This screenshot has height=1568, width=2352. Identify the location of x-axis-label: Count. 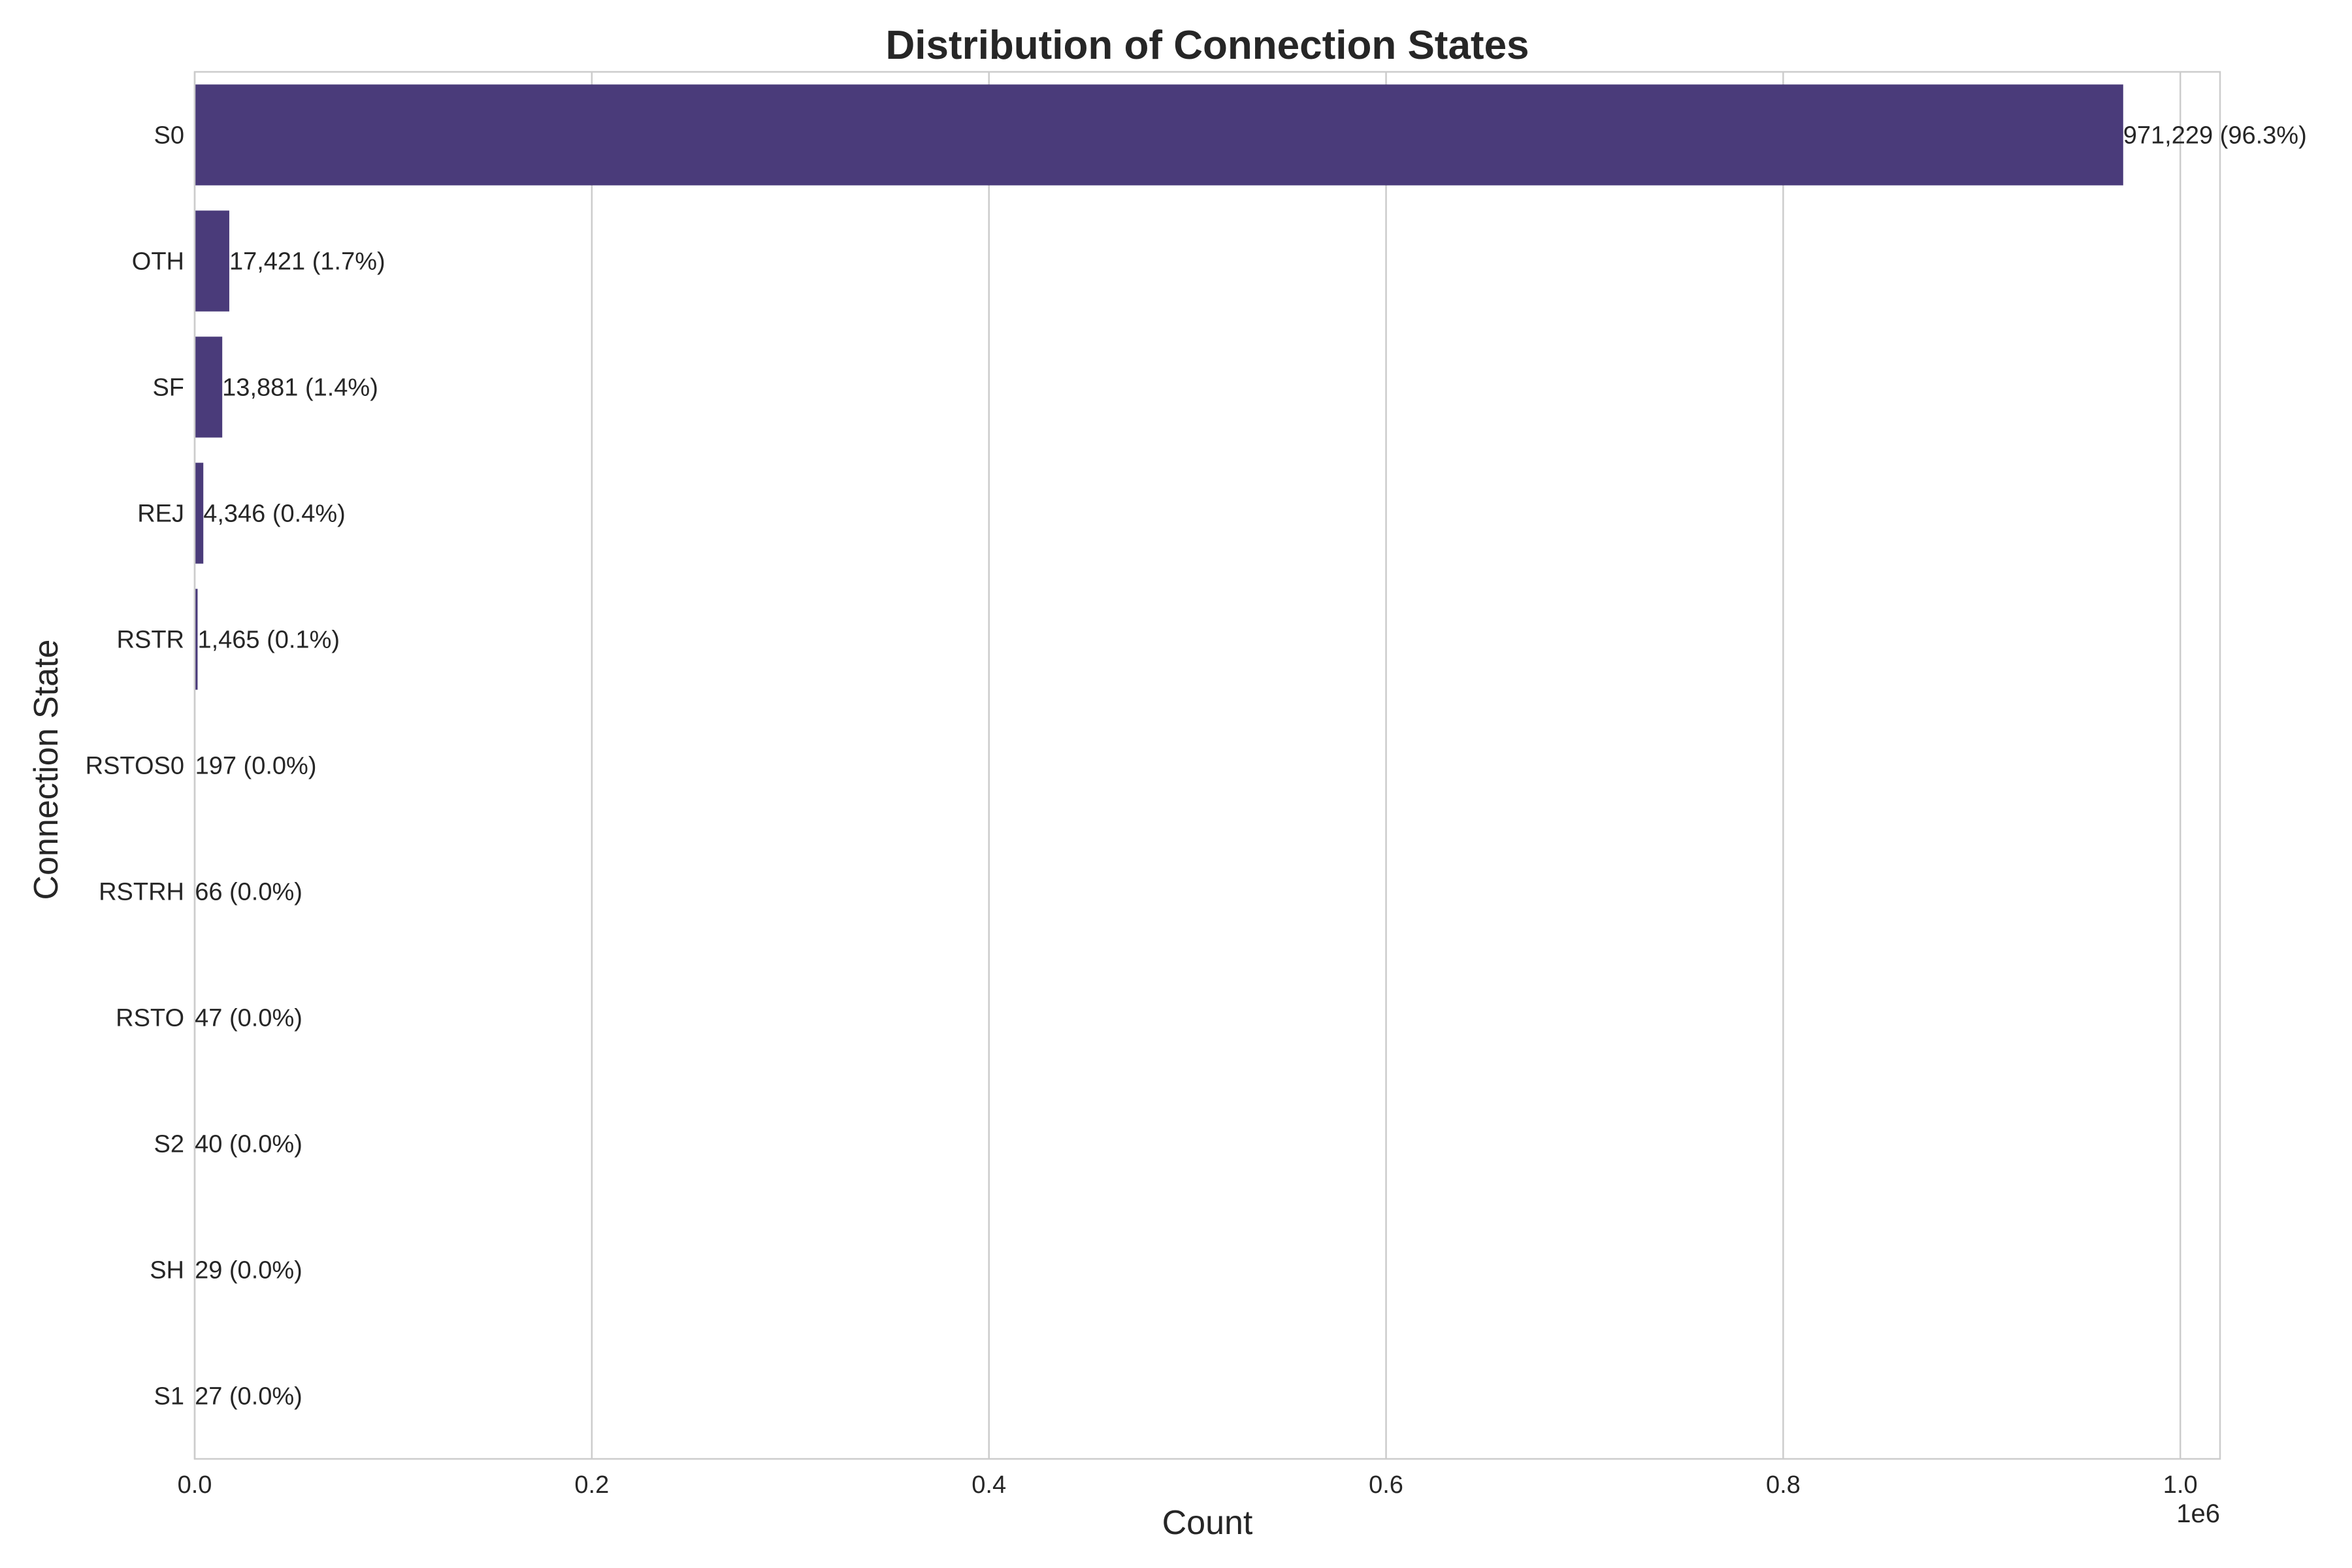
(1207, 1523).